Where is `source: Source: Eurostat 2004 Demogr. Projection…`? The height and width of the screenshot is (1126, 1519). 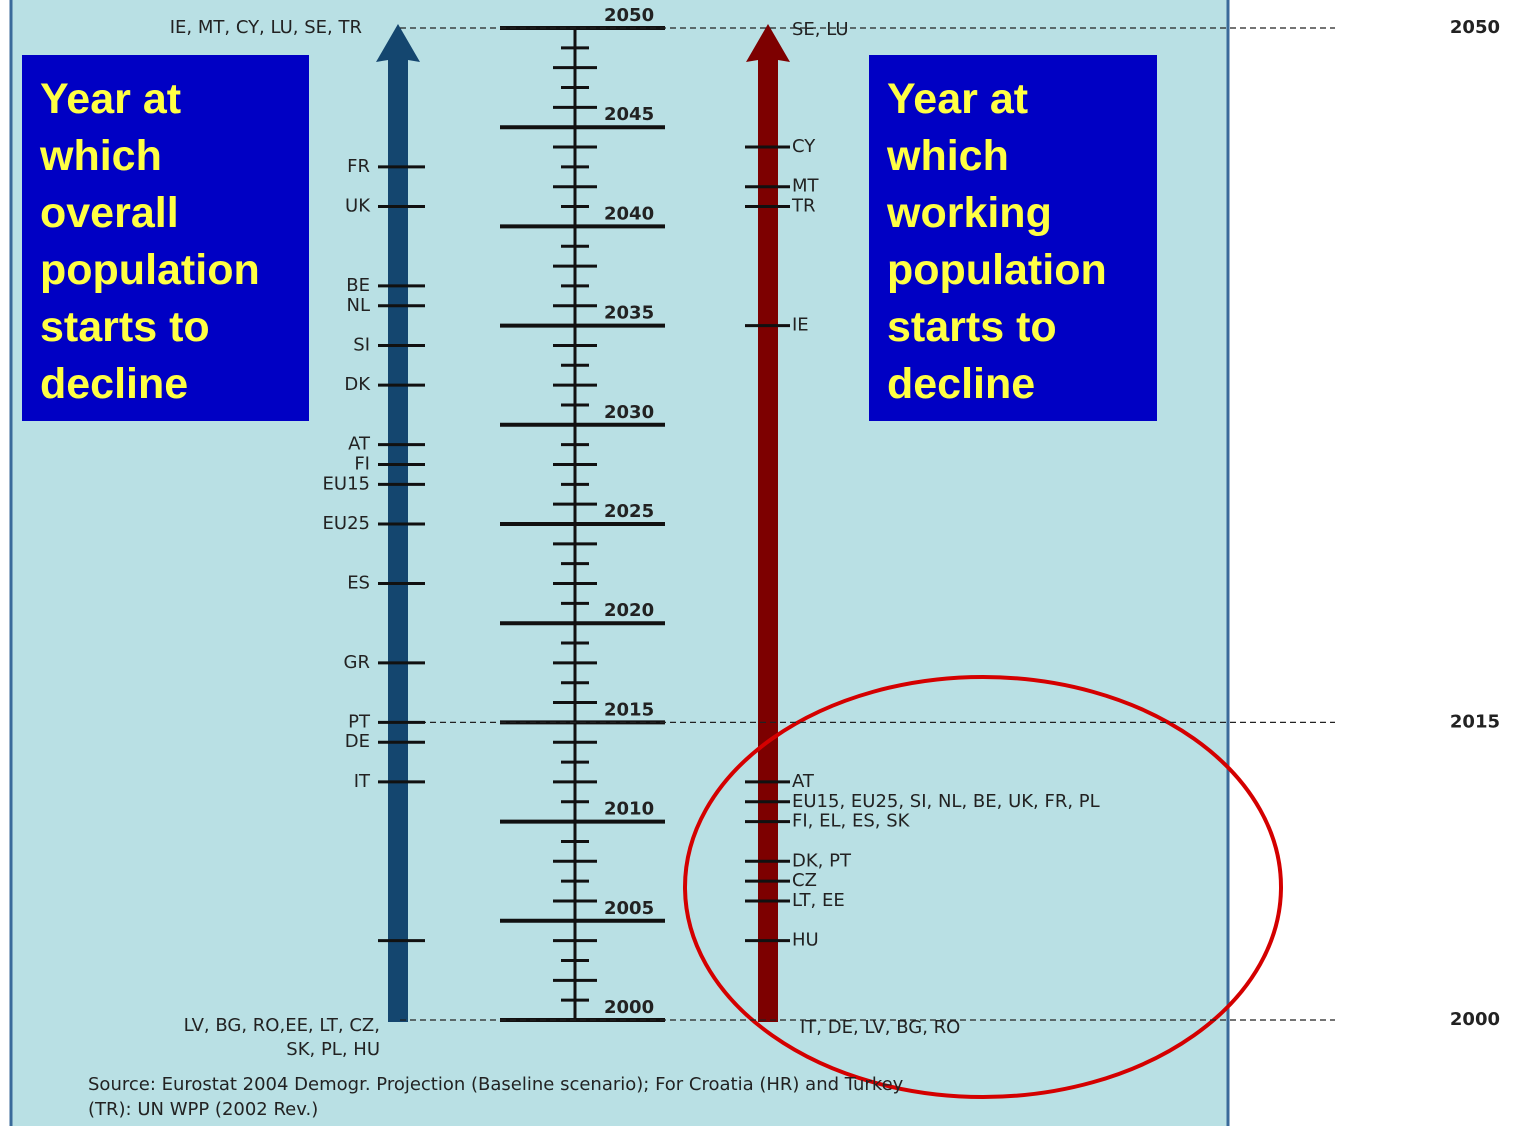 source: Source: Eurostat 2004 Demogr. Projection… is located at coordinates (496, 1084).